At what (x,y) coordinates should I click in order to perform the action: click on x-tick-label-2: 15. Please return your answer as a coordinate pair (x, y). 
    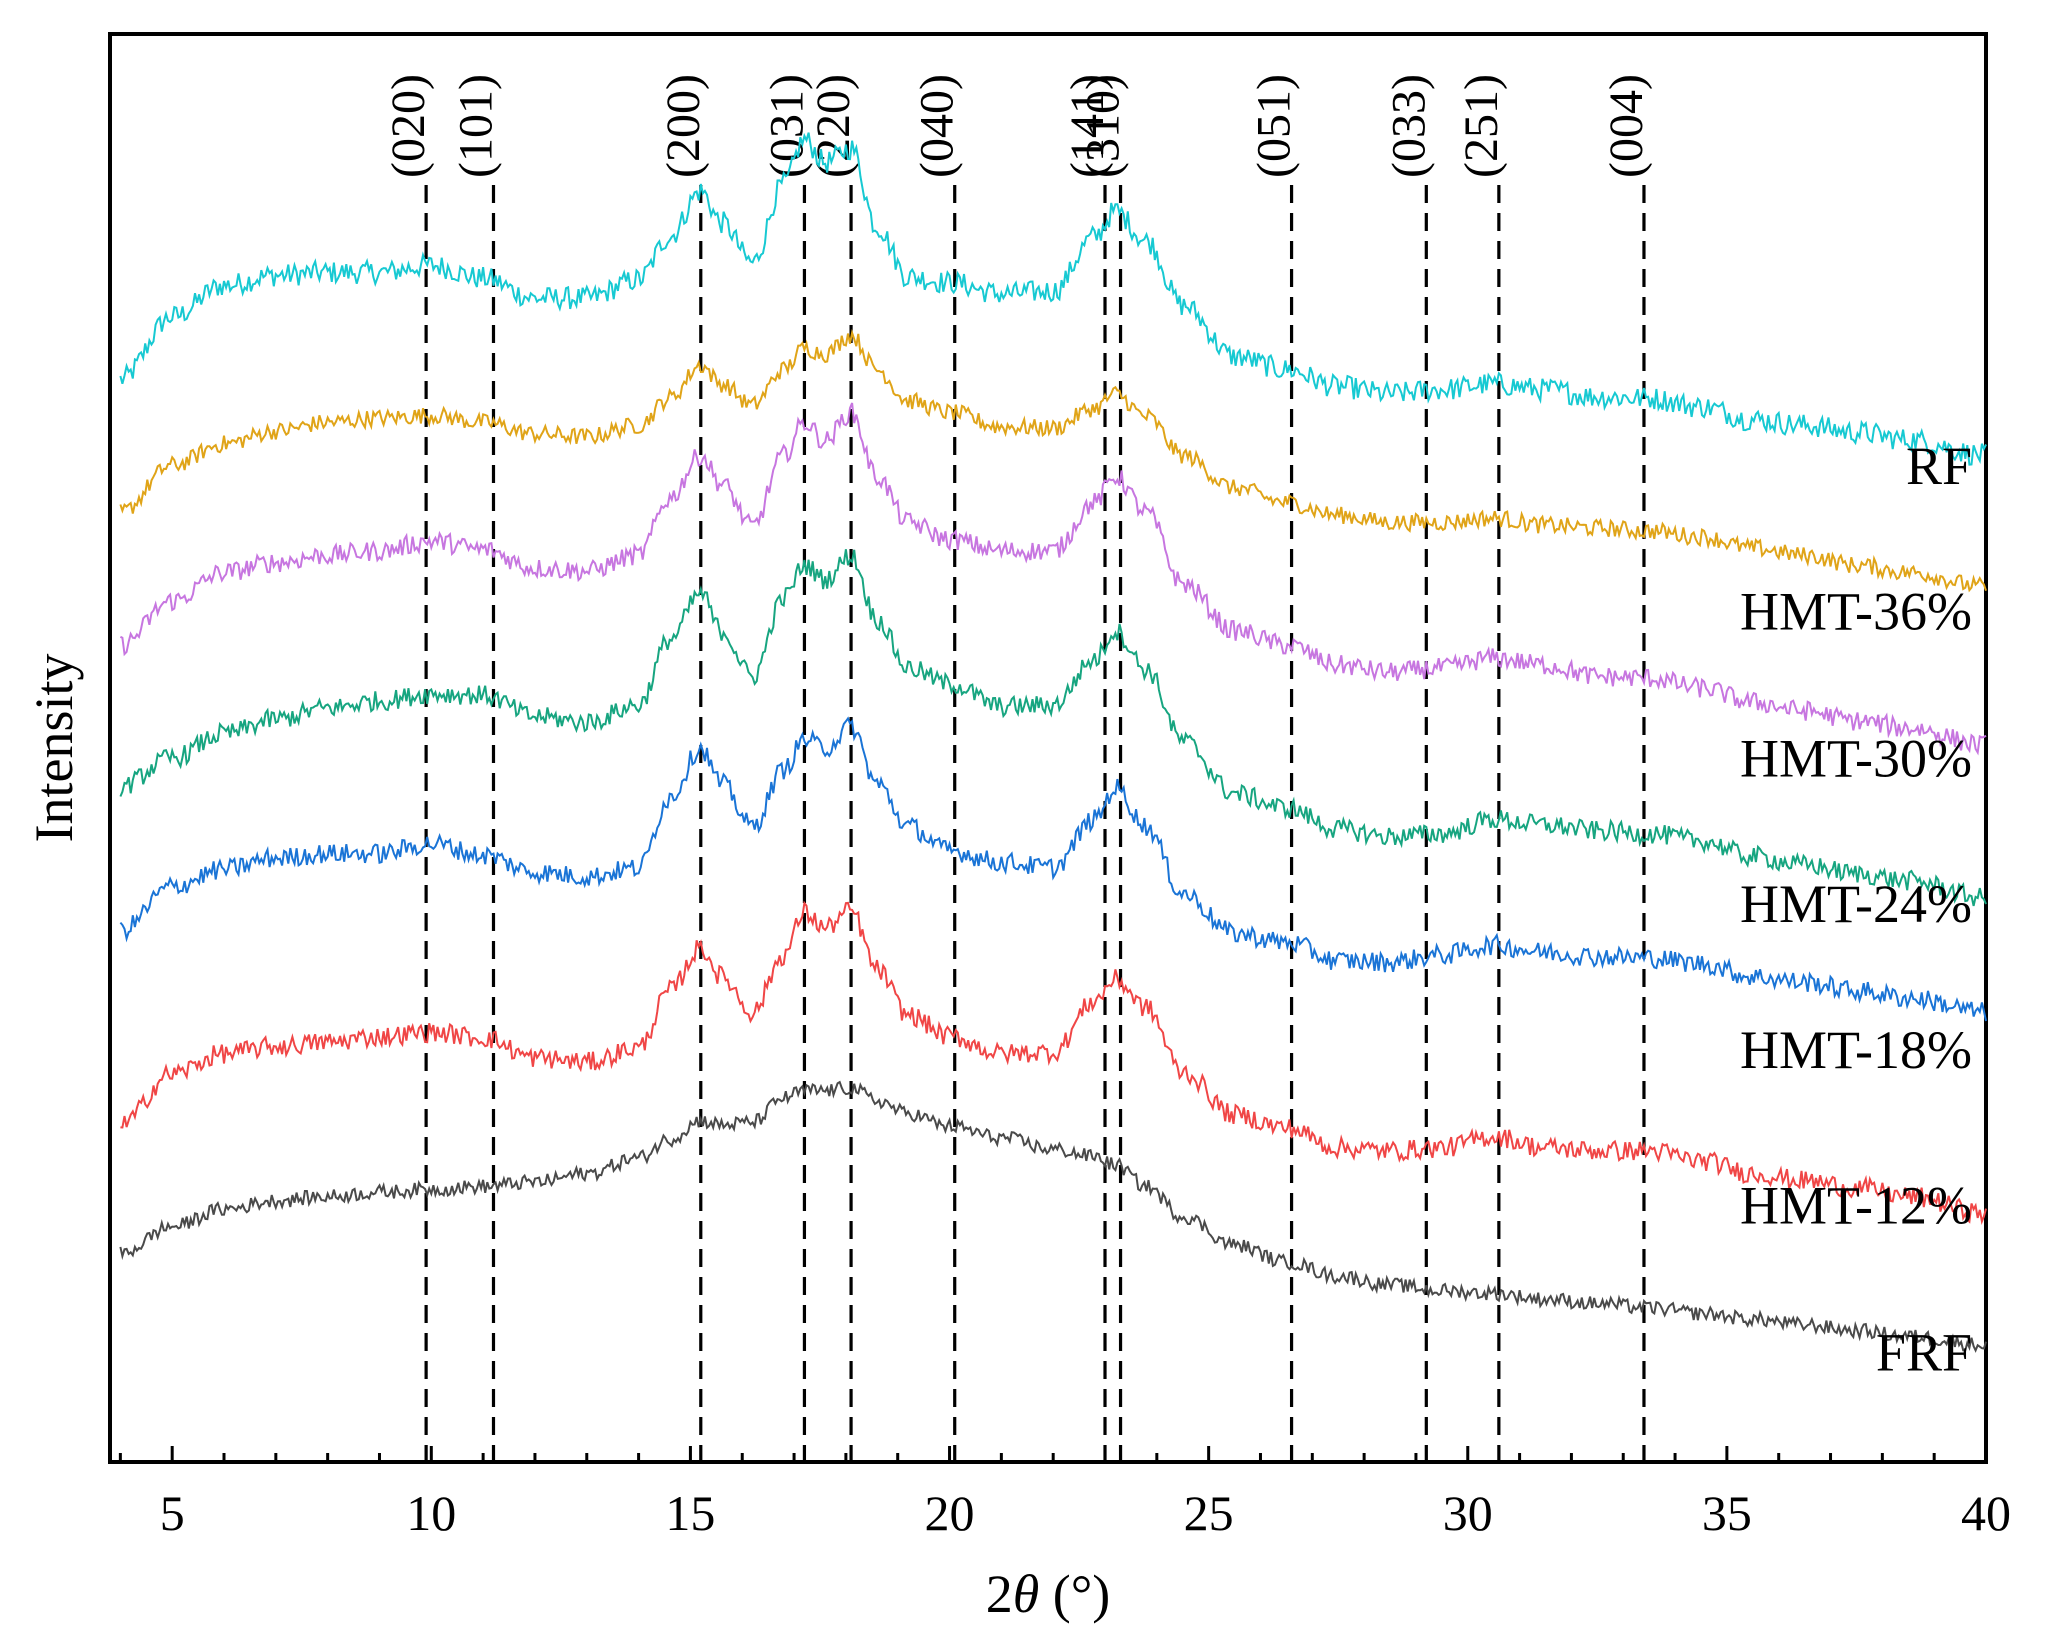
    Looking at the image, I should click on (690, 1513).